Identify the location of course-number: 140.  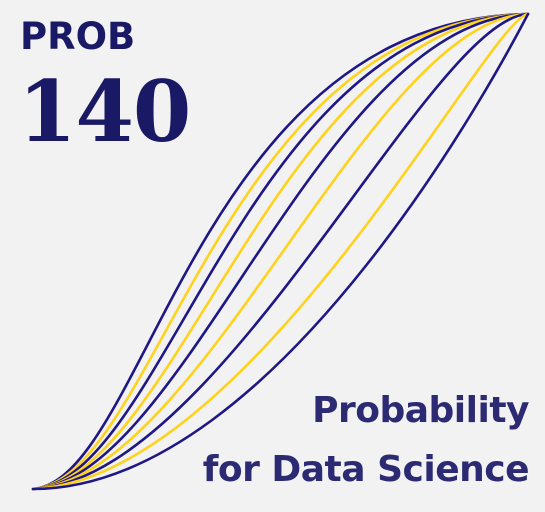
(104, 112).